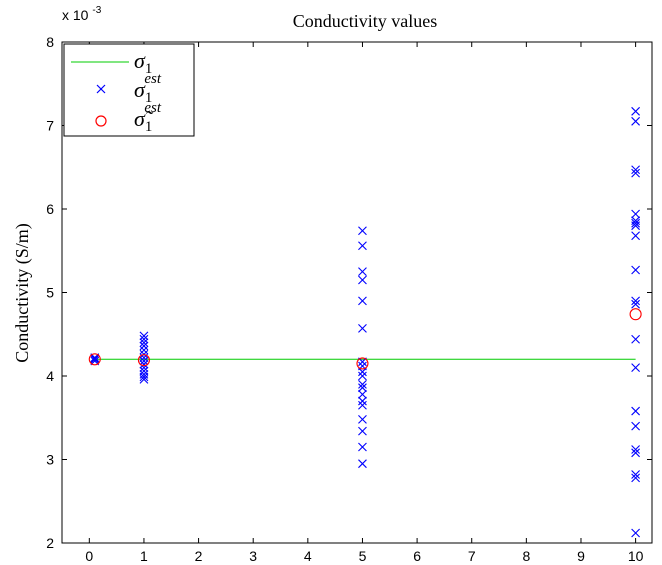 The width and height of the screenshot is (662, 565). What do you see at coordinates (148, 117) in the screenshot?
I see `legend-entry-sigma1-tilde-est: σ̃1est` at bounding box center [148, 117].